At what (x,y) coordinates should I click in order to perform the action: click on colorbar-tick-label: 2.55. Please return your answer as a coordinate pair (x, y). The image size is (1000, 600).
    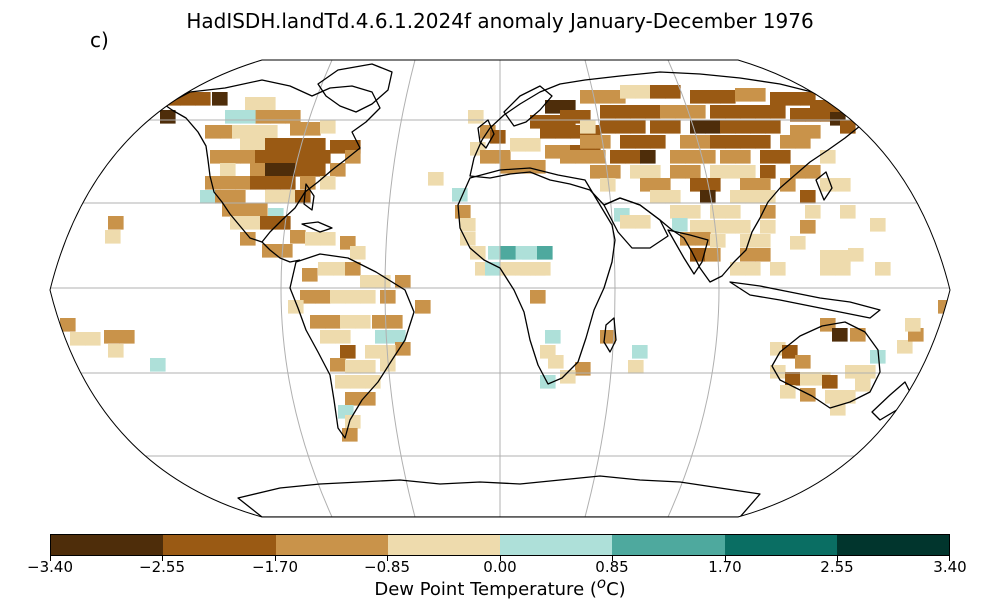
    Looking at the image, I should click on (837, 567).